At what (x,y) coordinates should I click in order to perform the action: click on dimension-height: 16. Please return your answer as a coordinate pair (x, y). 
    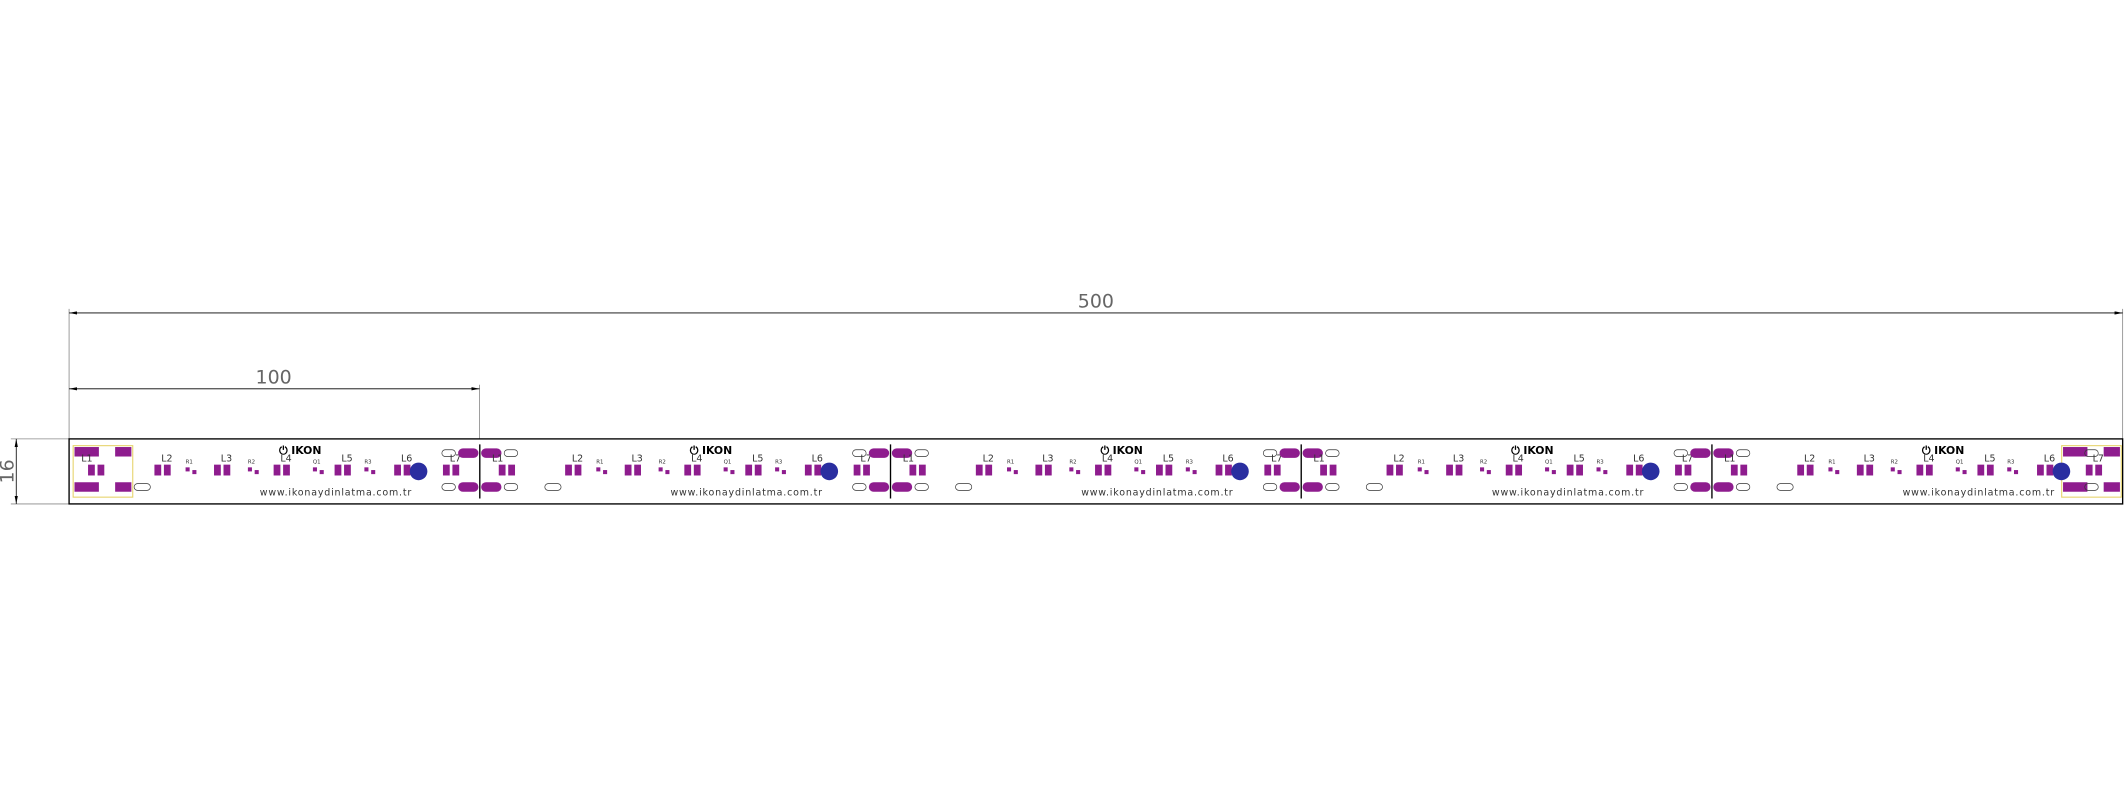
    Looking at the image, I should click on (9, 471).